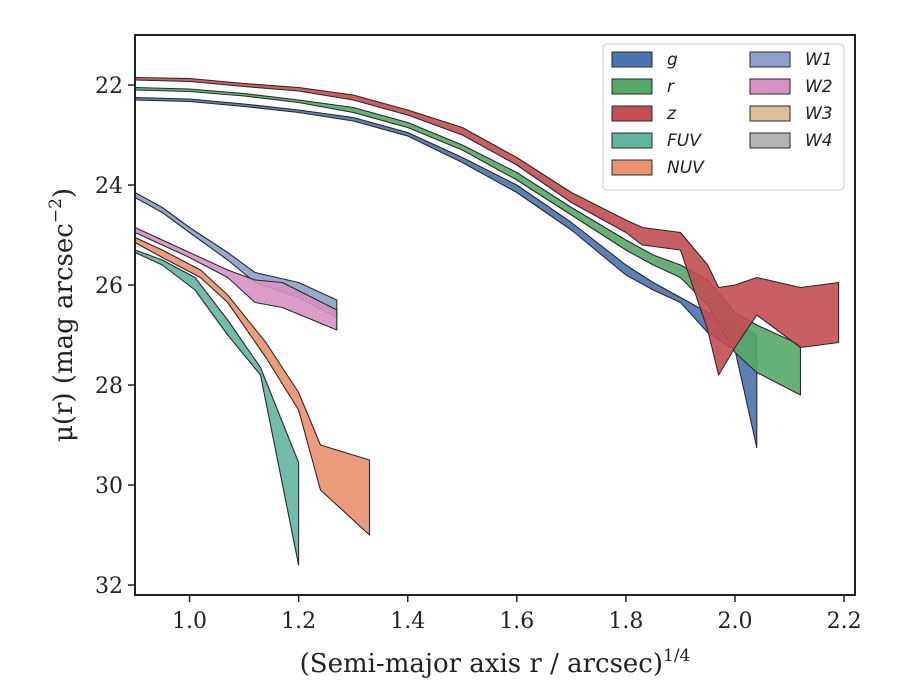 The image size is (900, 700). What do you see at coordinates (844, 621) in the screenshot?
I see `x-tick-label: 2.2` at bounding box center [844, 621].